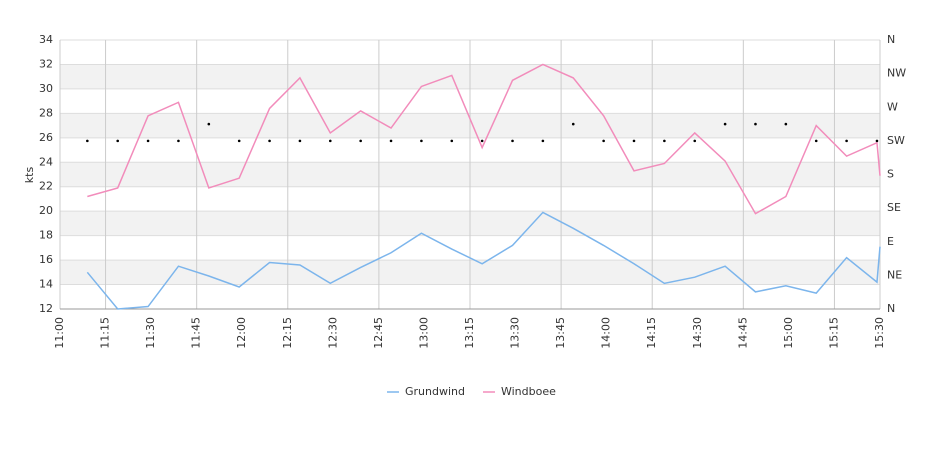  What do you see at coordinates (560, 333) in the screenshot?
I see `x-tick-label: 13:45` at bounding box center [560, 333].